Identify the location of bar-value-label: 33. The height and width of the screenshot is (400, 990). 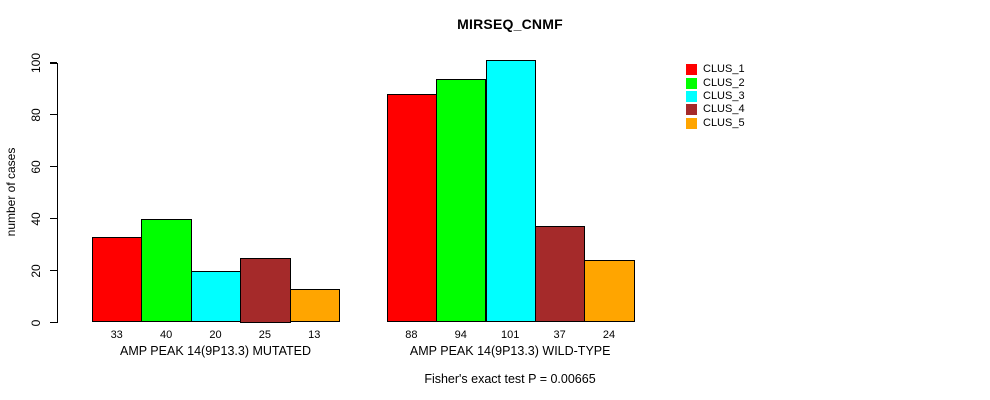
(116, 335).